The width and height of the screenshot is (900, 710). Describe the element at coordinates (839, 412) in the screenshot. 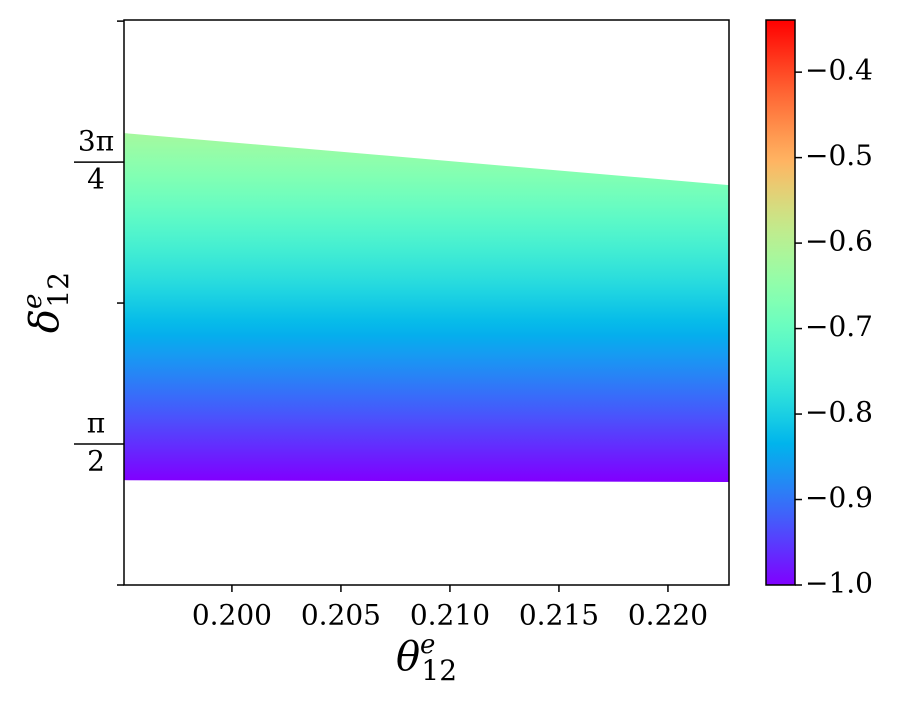

I see `colorbar-tick-label: −0.8` at that location.